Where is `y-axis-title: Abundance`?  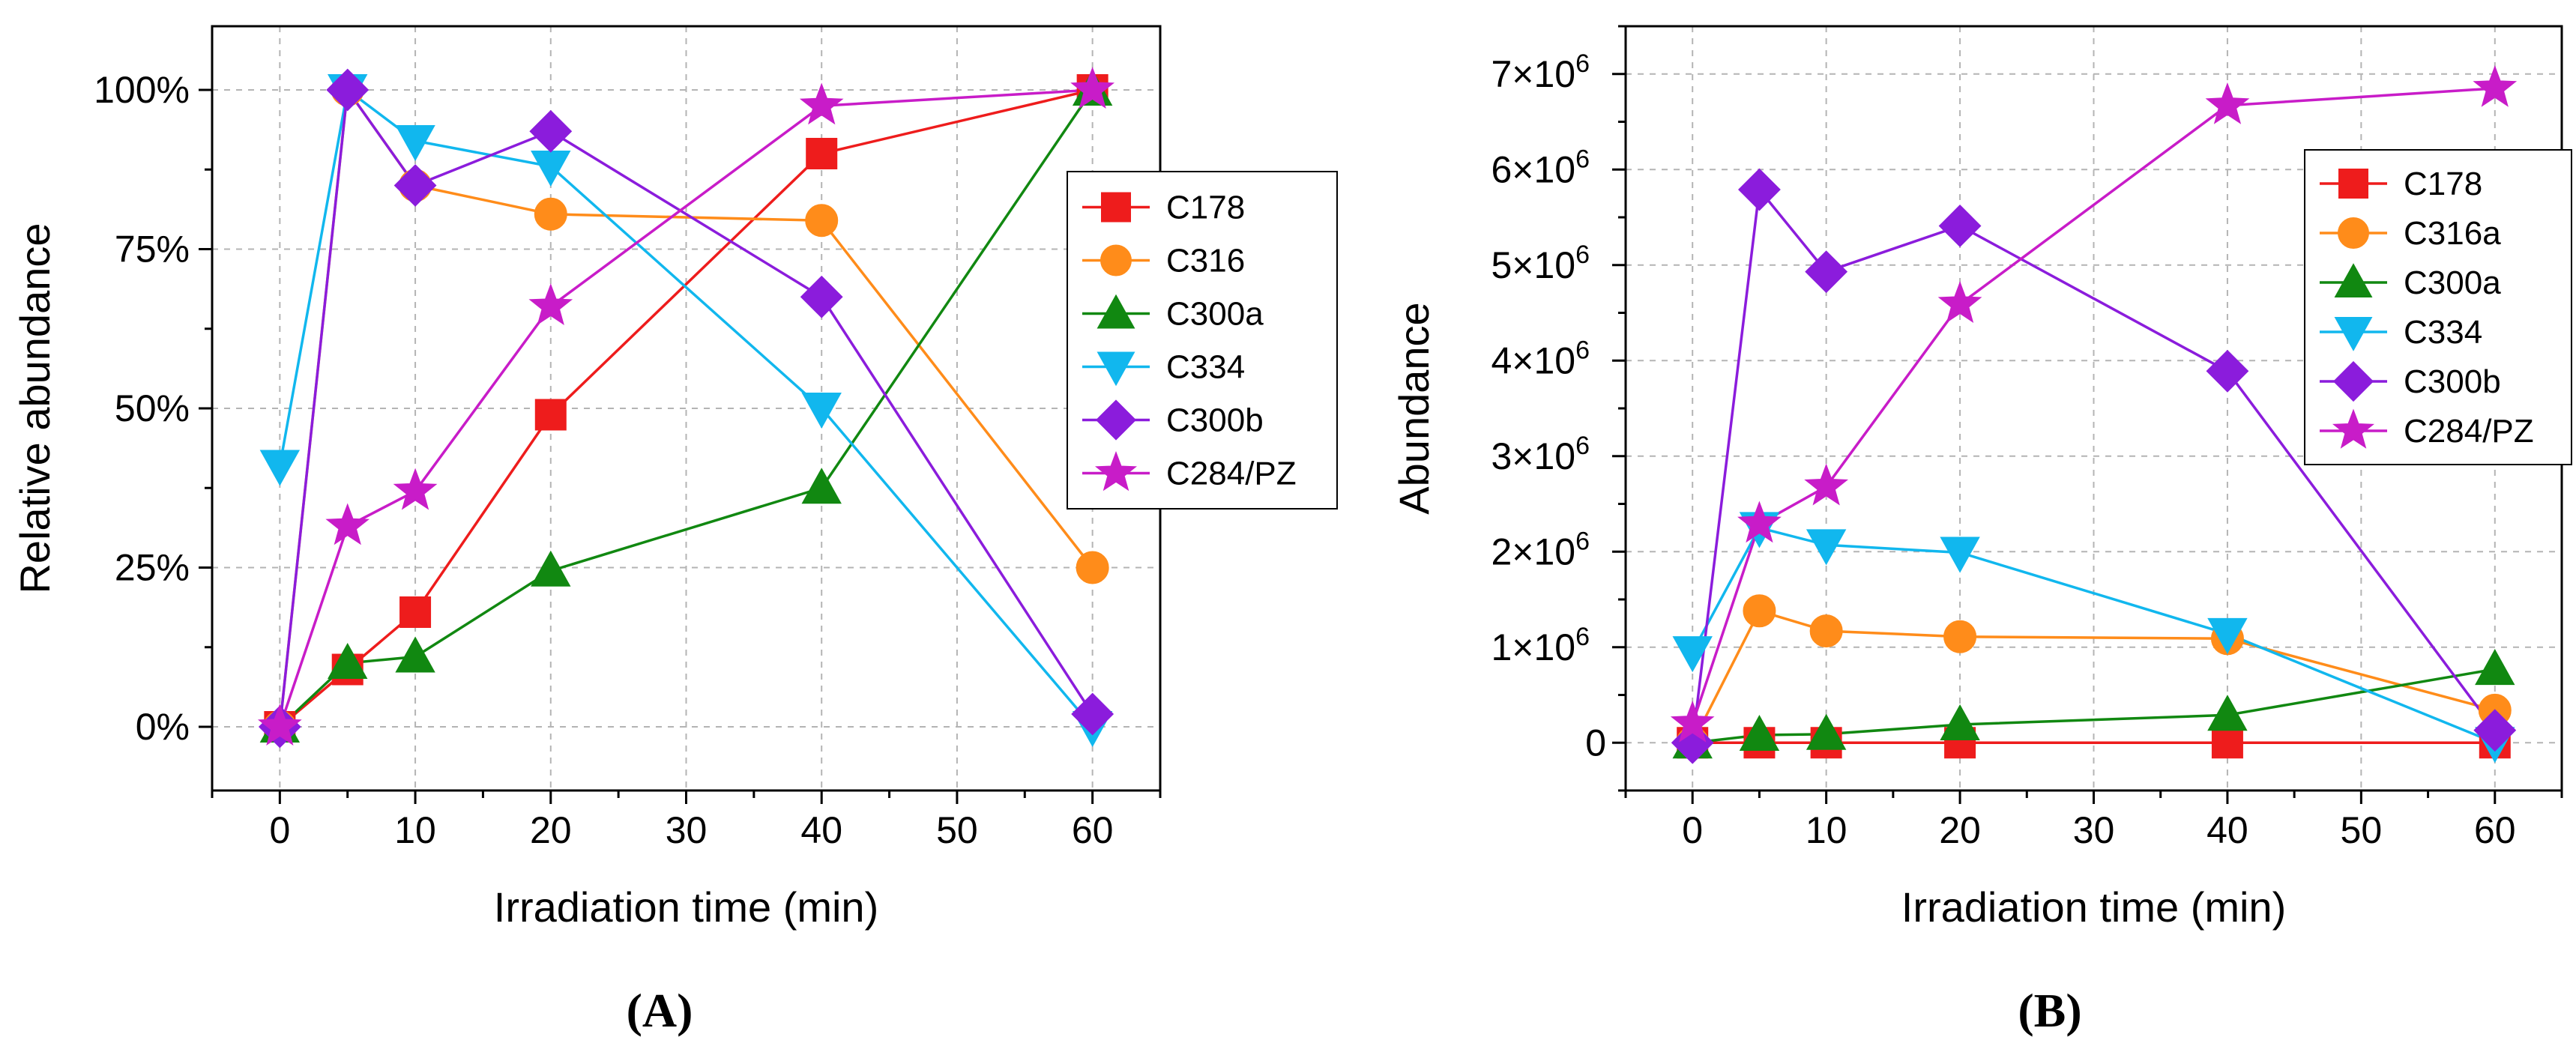
y-axis-title: Abundance is located at coordinates (1414, 408).